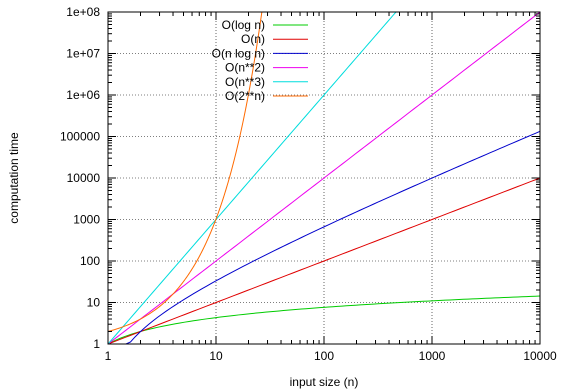 Image resolution: width=565 pixels, height=392 pixels. What do you see at coordinates (432, 356) in the screenshot?
I see `x-tick-label: 1000` at bounding box center [432, 356].